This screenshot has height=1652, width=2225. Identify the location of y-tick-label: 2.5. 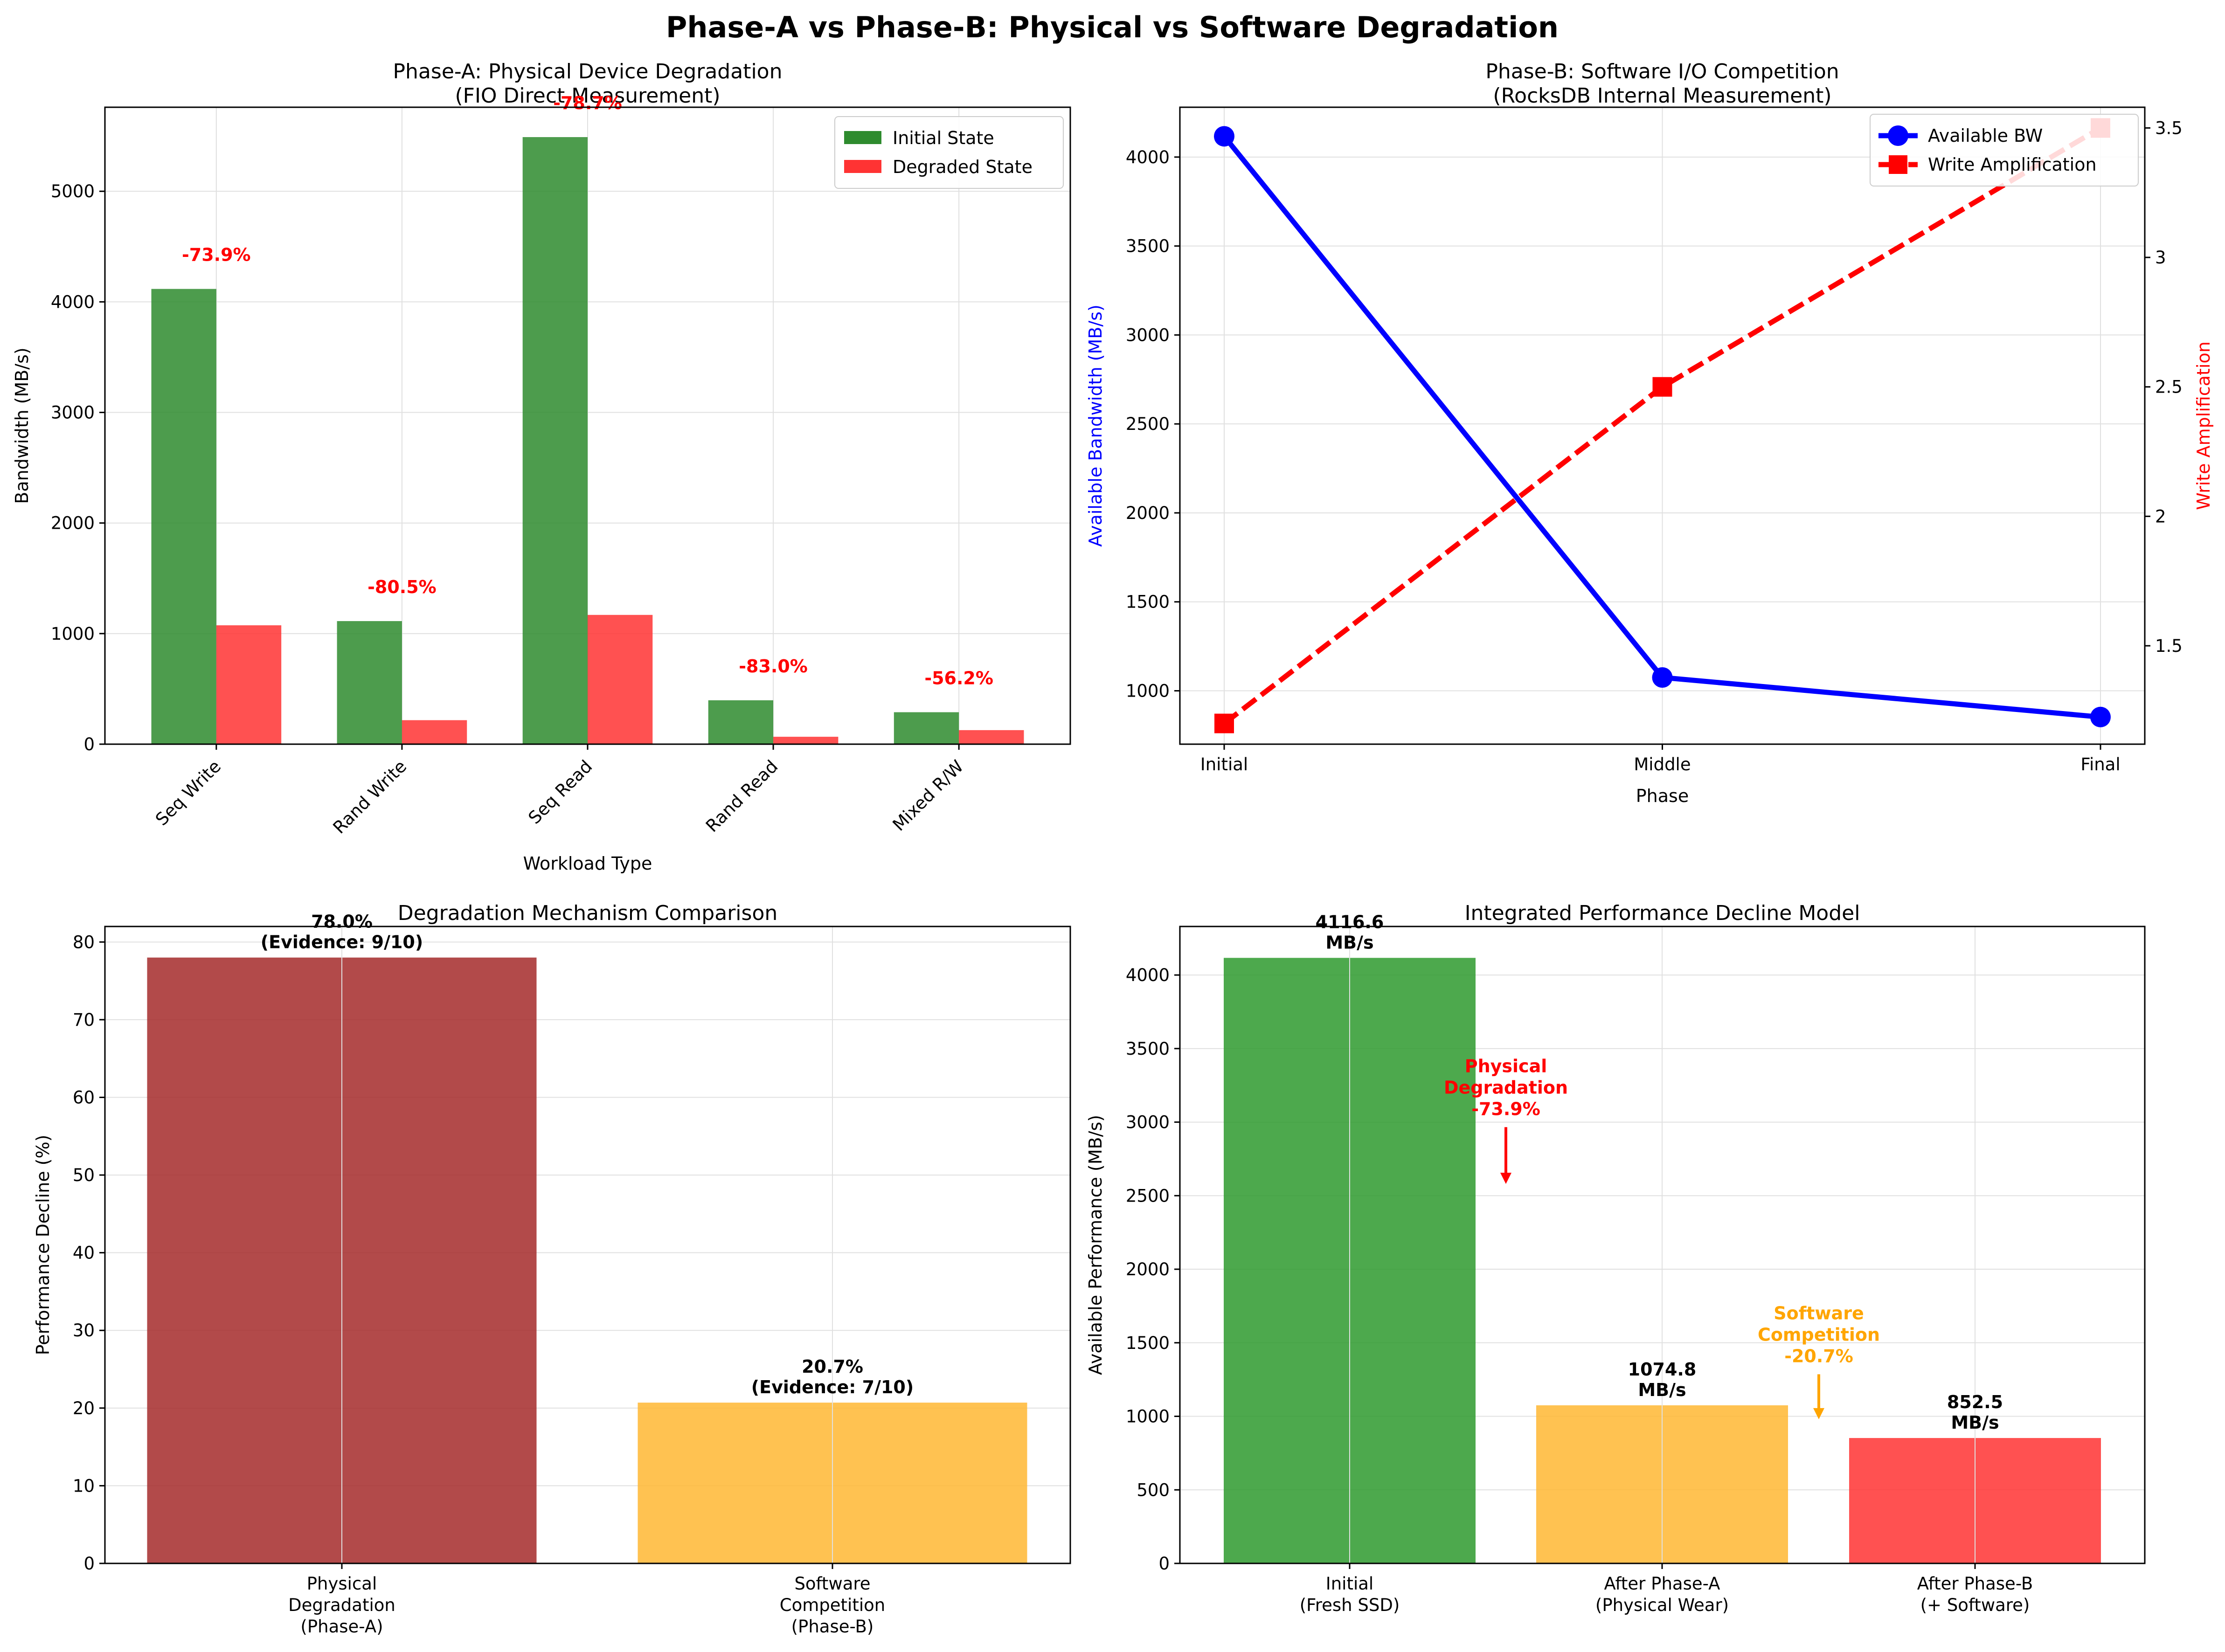
(2169, 387).